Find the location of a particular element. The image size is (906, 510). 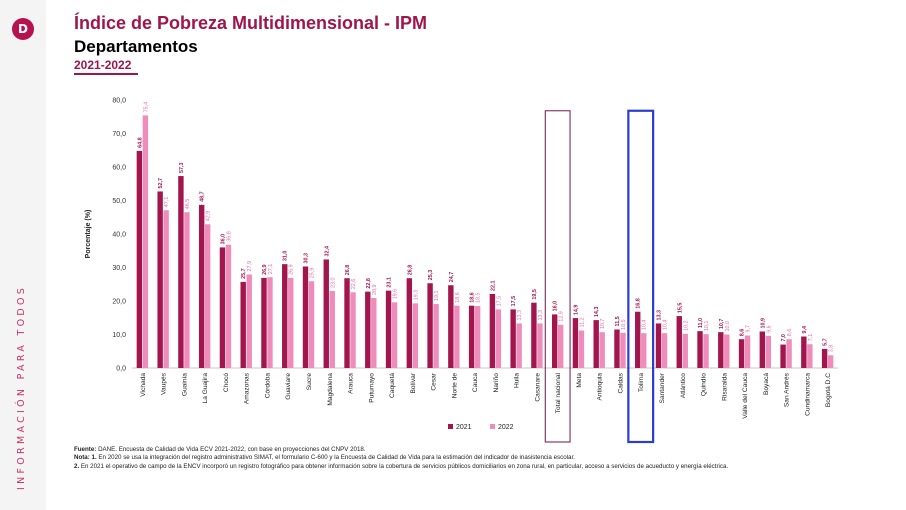

x-tick-label: Bolívar is located at coordinates (413, 382).